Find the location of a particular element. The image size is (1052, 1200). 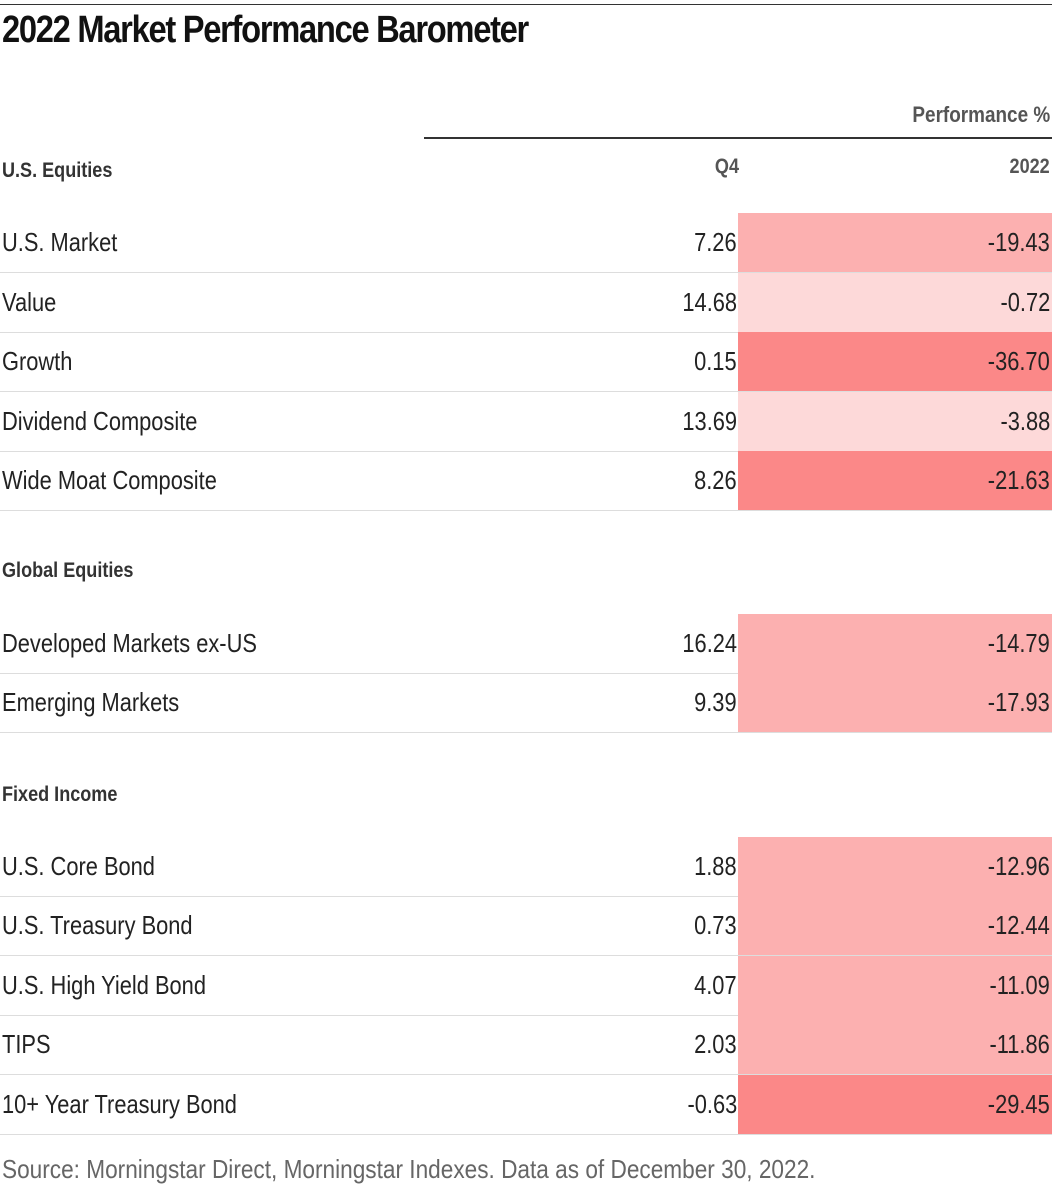

row-label: Dividend Composite is located at coordinates (100, 421).